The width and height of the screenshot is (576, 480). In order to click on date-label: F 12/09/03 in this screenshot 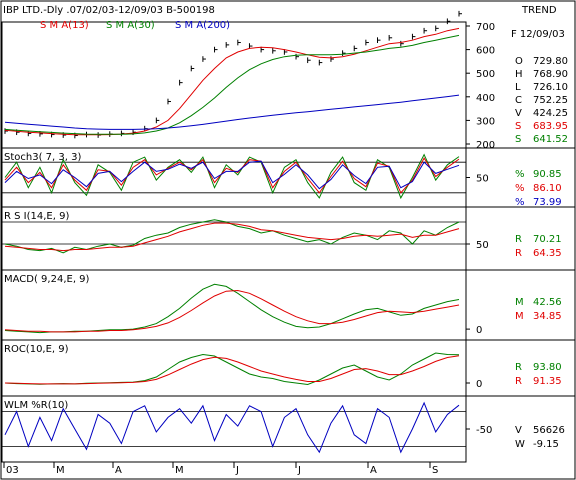, I will do `click(538, 34)`.